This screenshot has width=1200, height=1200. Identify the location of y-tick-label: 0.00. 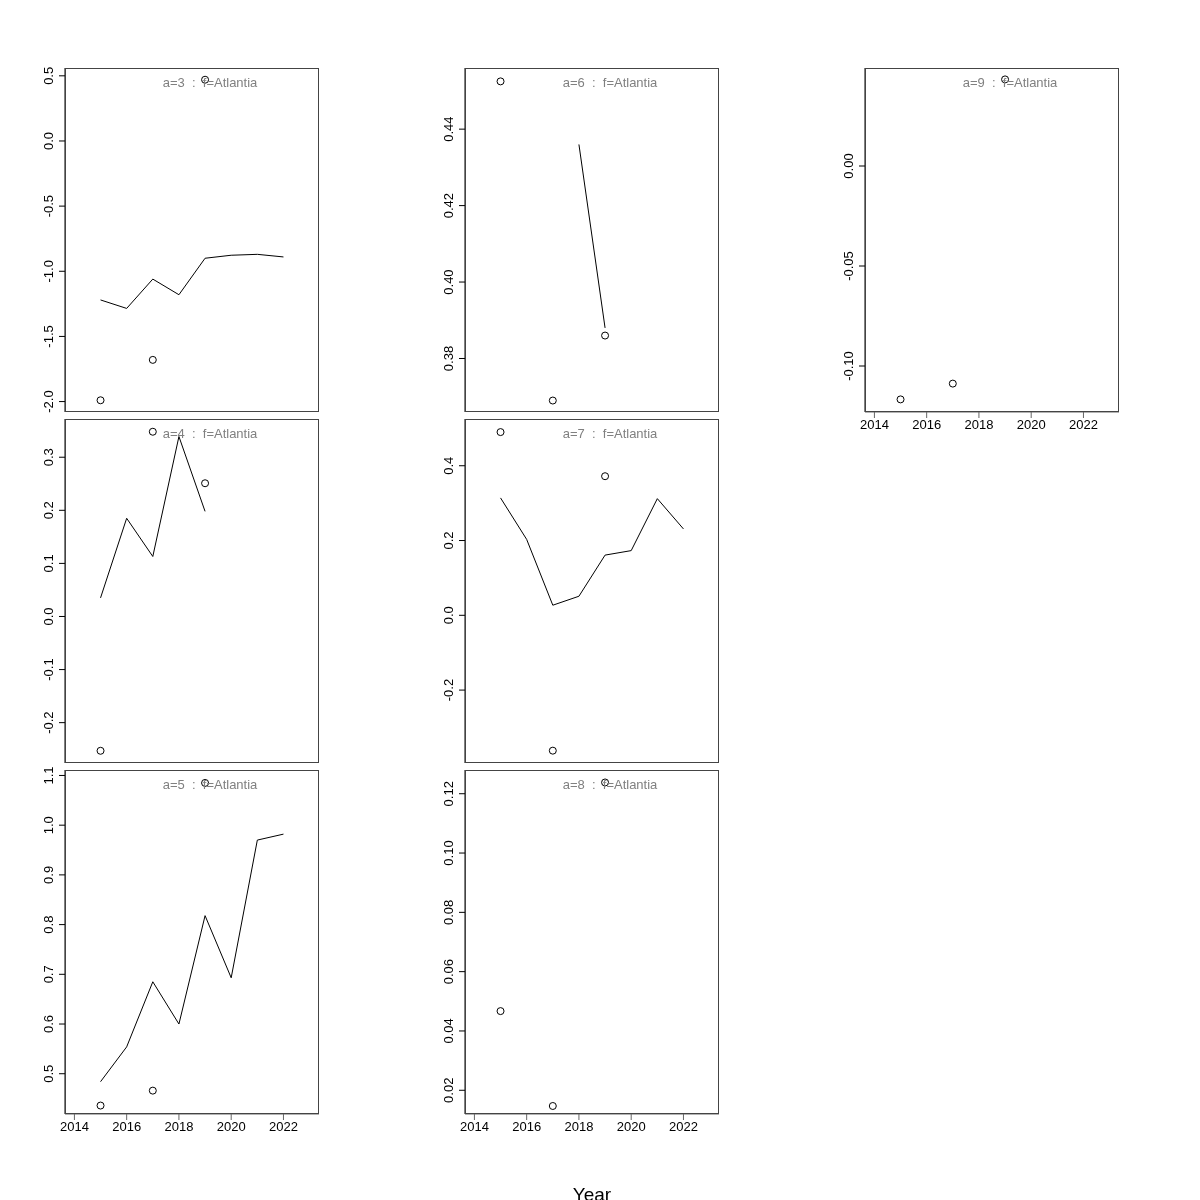
(848, 166).